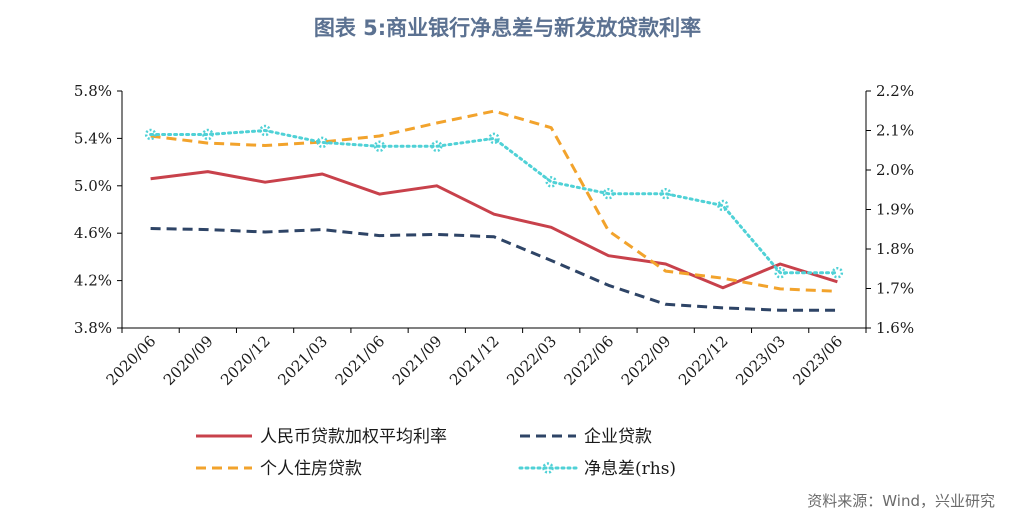  Describe the element at coordinates (630, 469) in the screenshot. I see `legend-label: 净息差(rhs)` at that location.